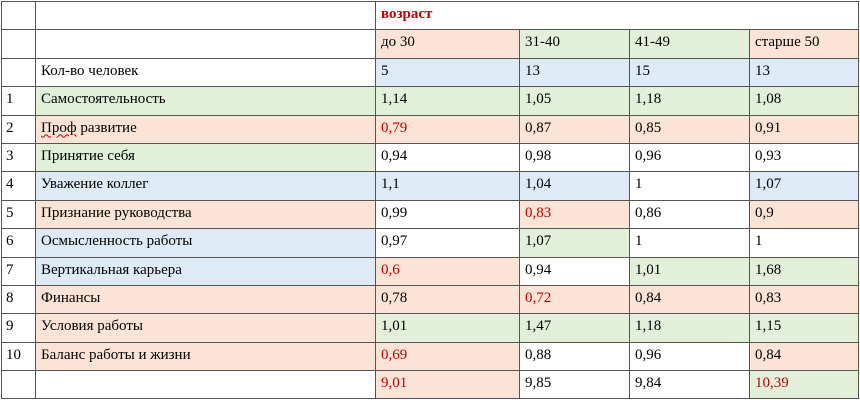  Describe the element at coordinates (574, 101) in the screenshot. I see `value-cell: 1,05` at that location.